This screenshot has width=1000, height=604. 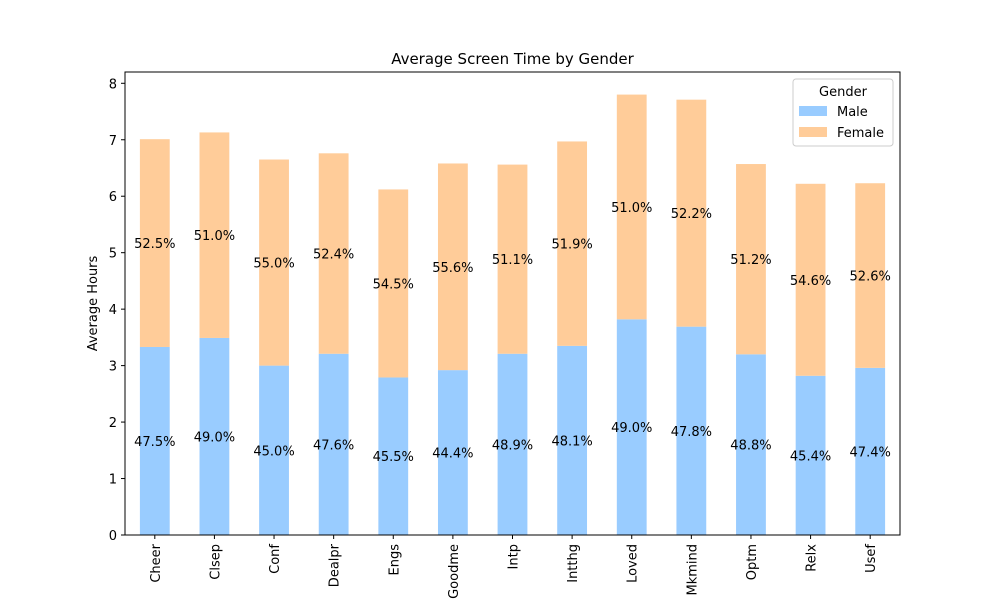 I want to click on data-label-male-optm: 48.8%, so click(x=750, y=446).